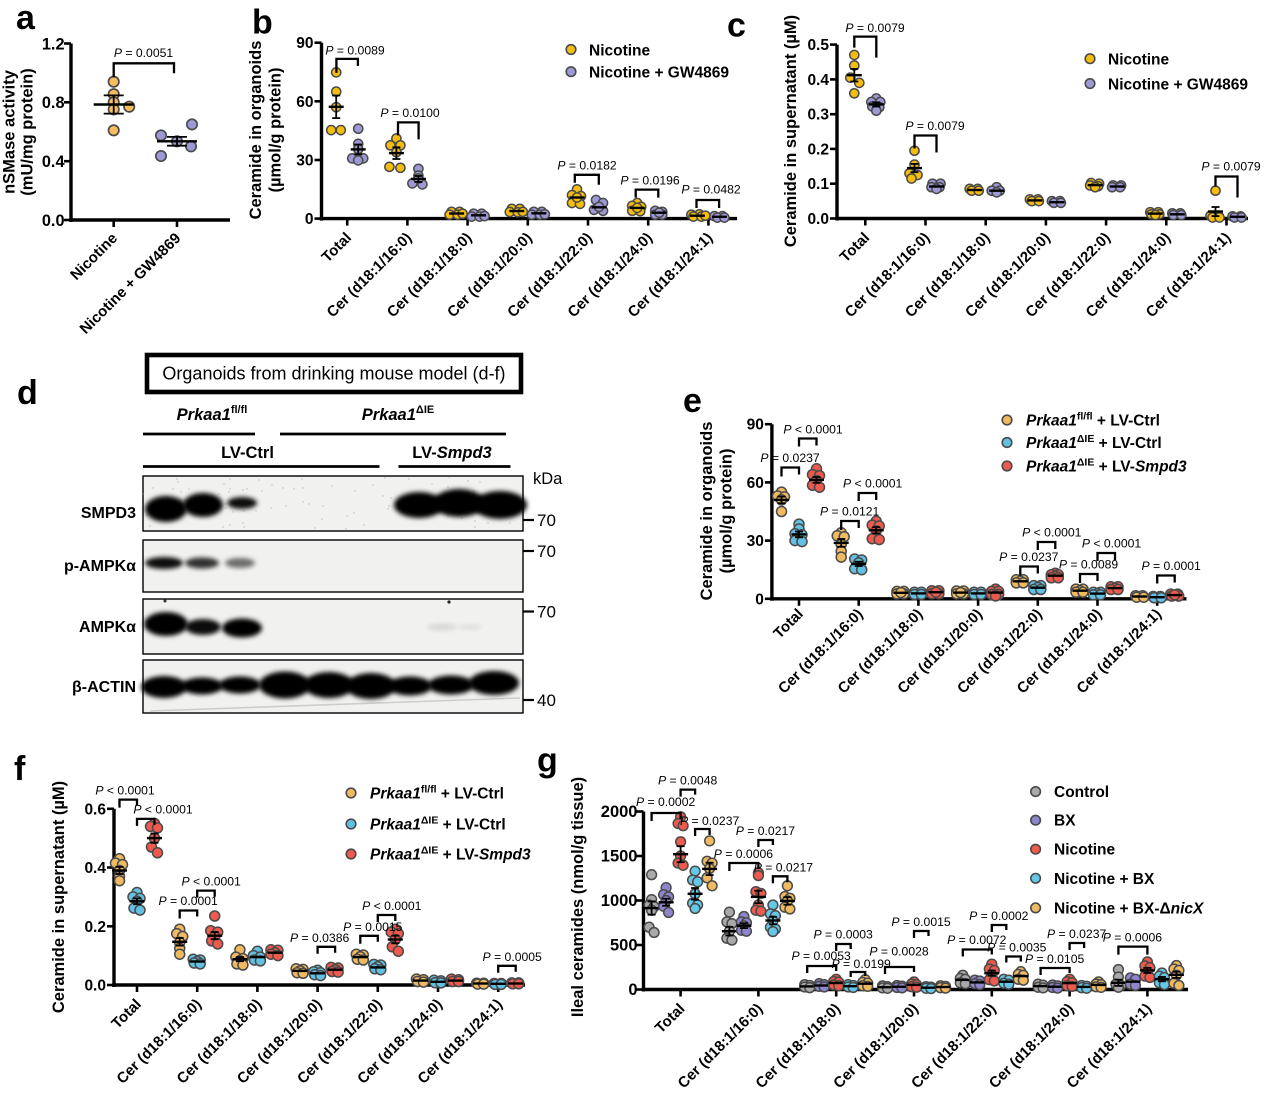  What do you see at coordinates (398, 414) in the screenshot?
I see `svg-text: Prkaa1ΔIE` at bounding box center [398, 414].